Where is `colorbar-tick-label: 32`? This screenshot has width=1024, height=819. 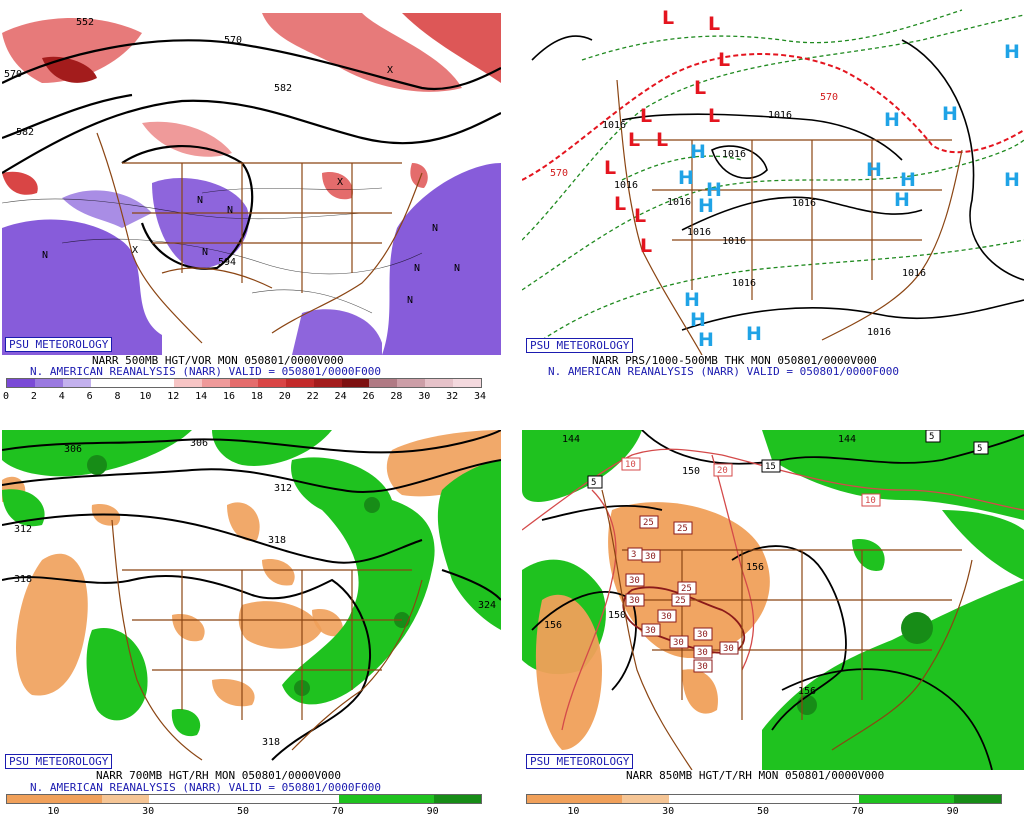
colorbar-tick-label: 32 is located at coordinates (452, 396).